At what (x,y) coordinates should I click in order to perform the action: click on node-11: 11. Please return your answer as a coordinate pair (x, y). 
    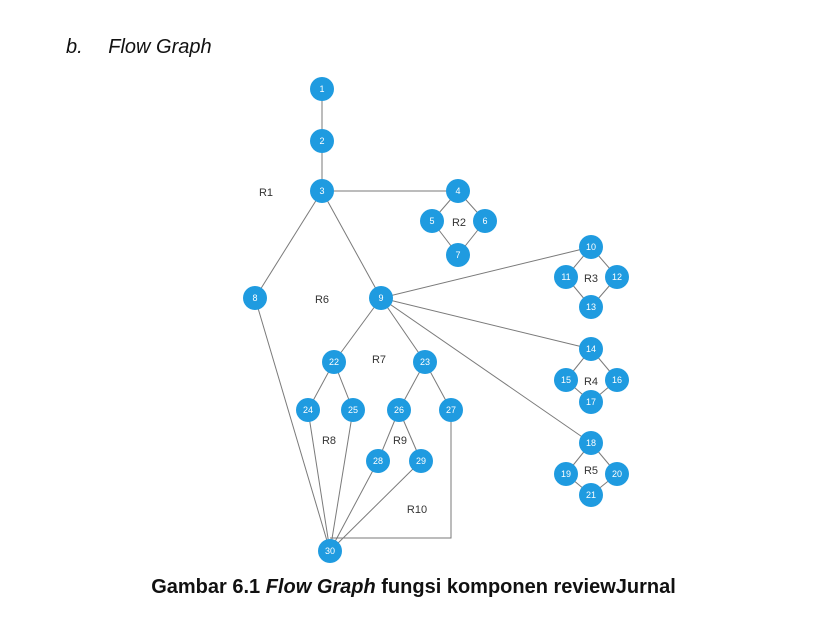
    Looking at the image, I should click on (566, 277).